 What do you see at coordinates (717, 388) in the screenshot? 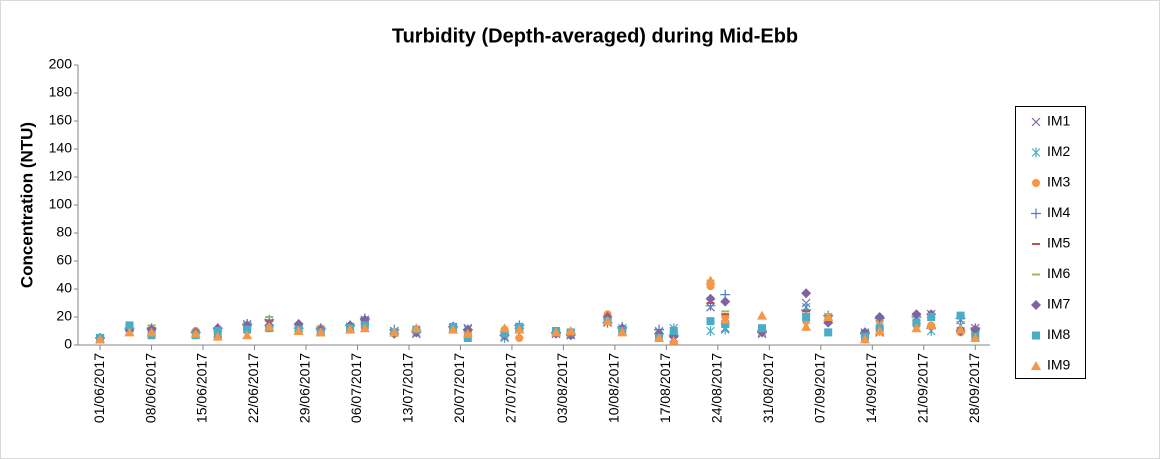
I see `x-tick-label: 24/08/2017` at bounding box center [717, 388].